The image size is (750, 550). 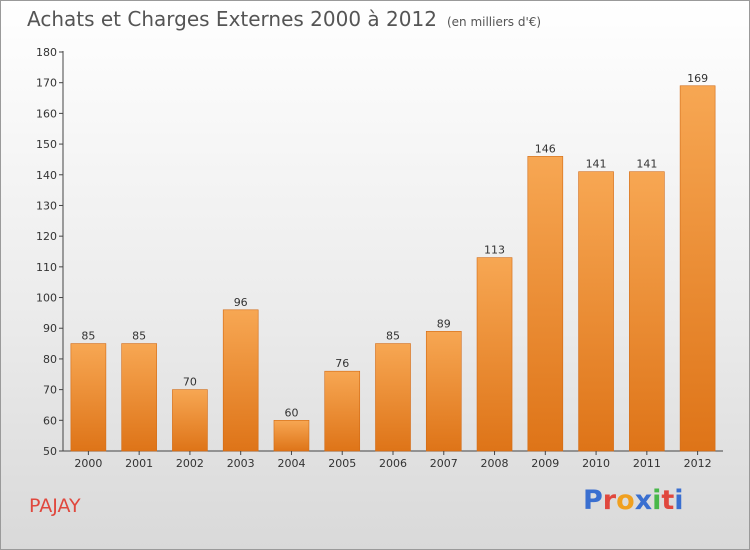 What do you see at coordinates (593, 500) in the screenshot?
I see `logo-letter: P` at bounding box center [593, 500].